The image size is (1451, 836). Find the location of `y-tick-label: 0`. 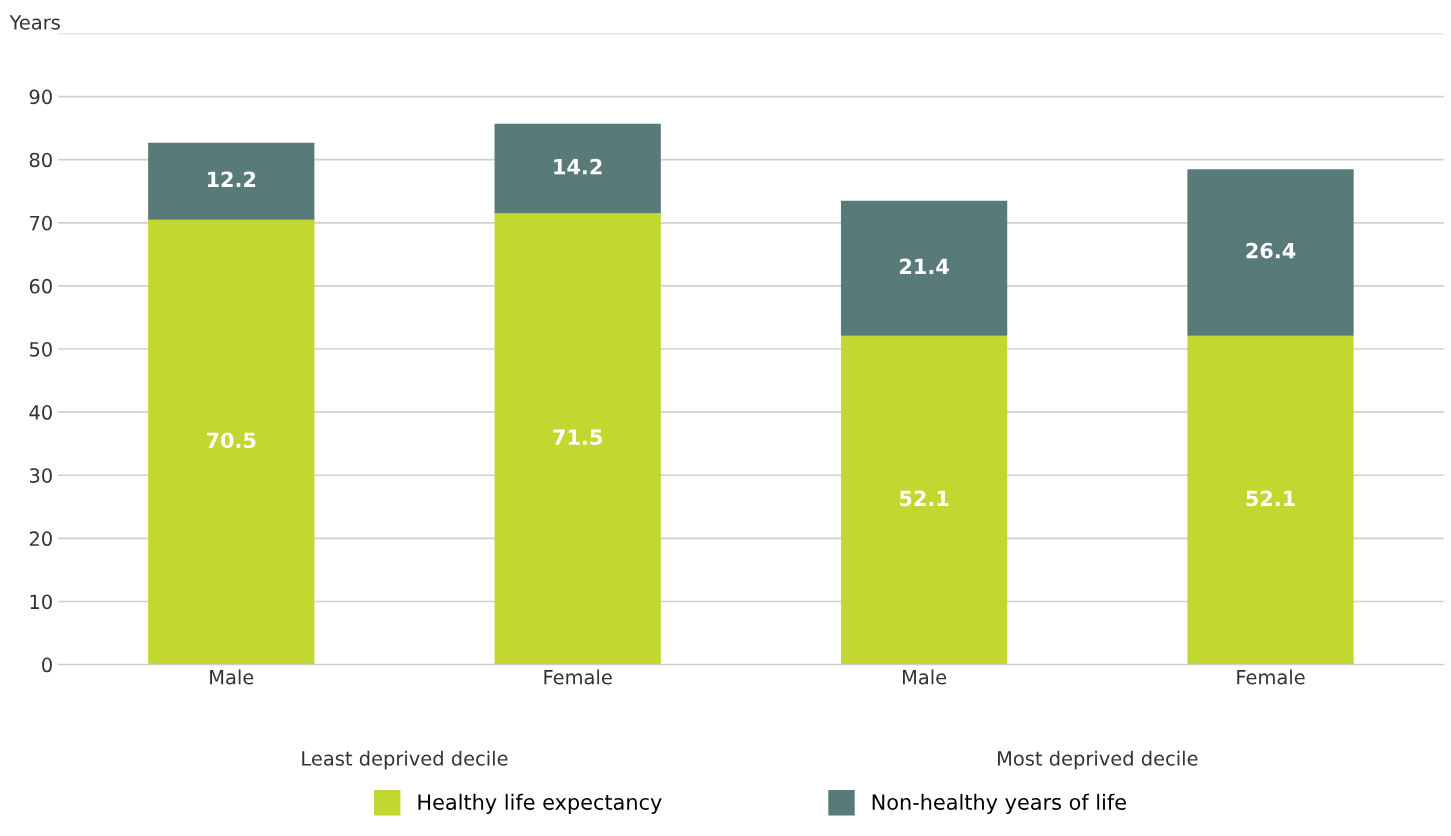

y-tick-label: 0 is located at coordinates (47, 665).